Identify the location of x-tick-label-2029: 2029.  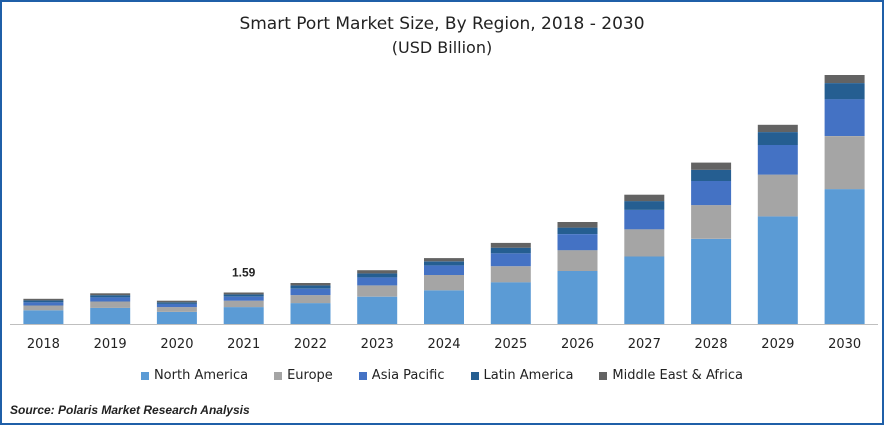
(777, 344).